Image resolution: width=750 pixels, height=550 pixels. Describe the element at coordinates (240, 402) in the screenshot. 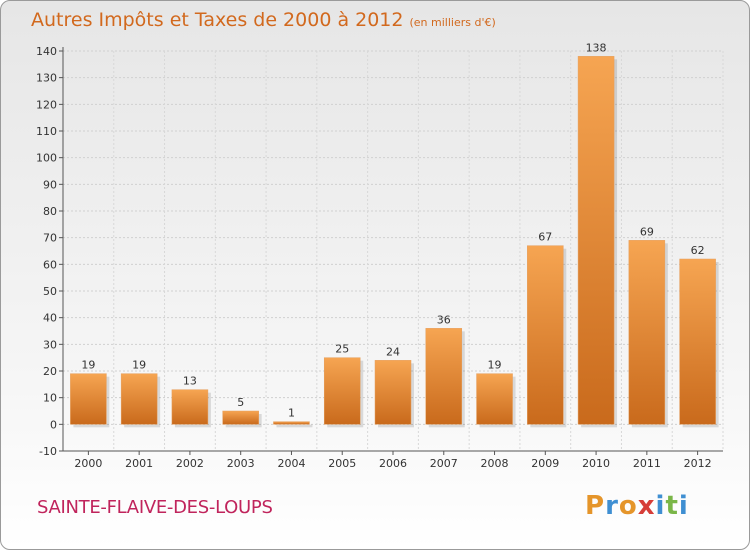

I see `bar-value-label: 5` at that location.